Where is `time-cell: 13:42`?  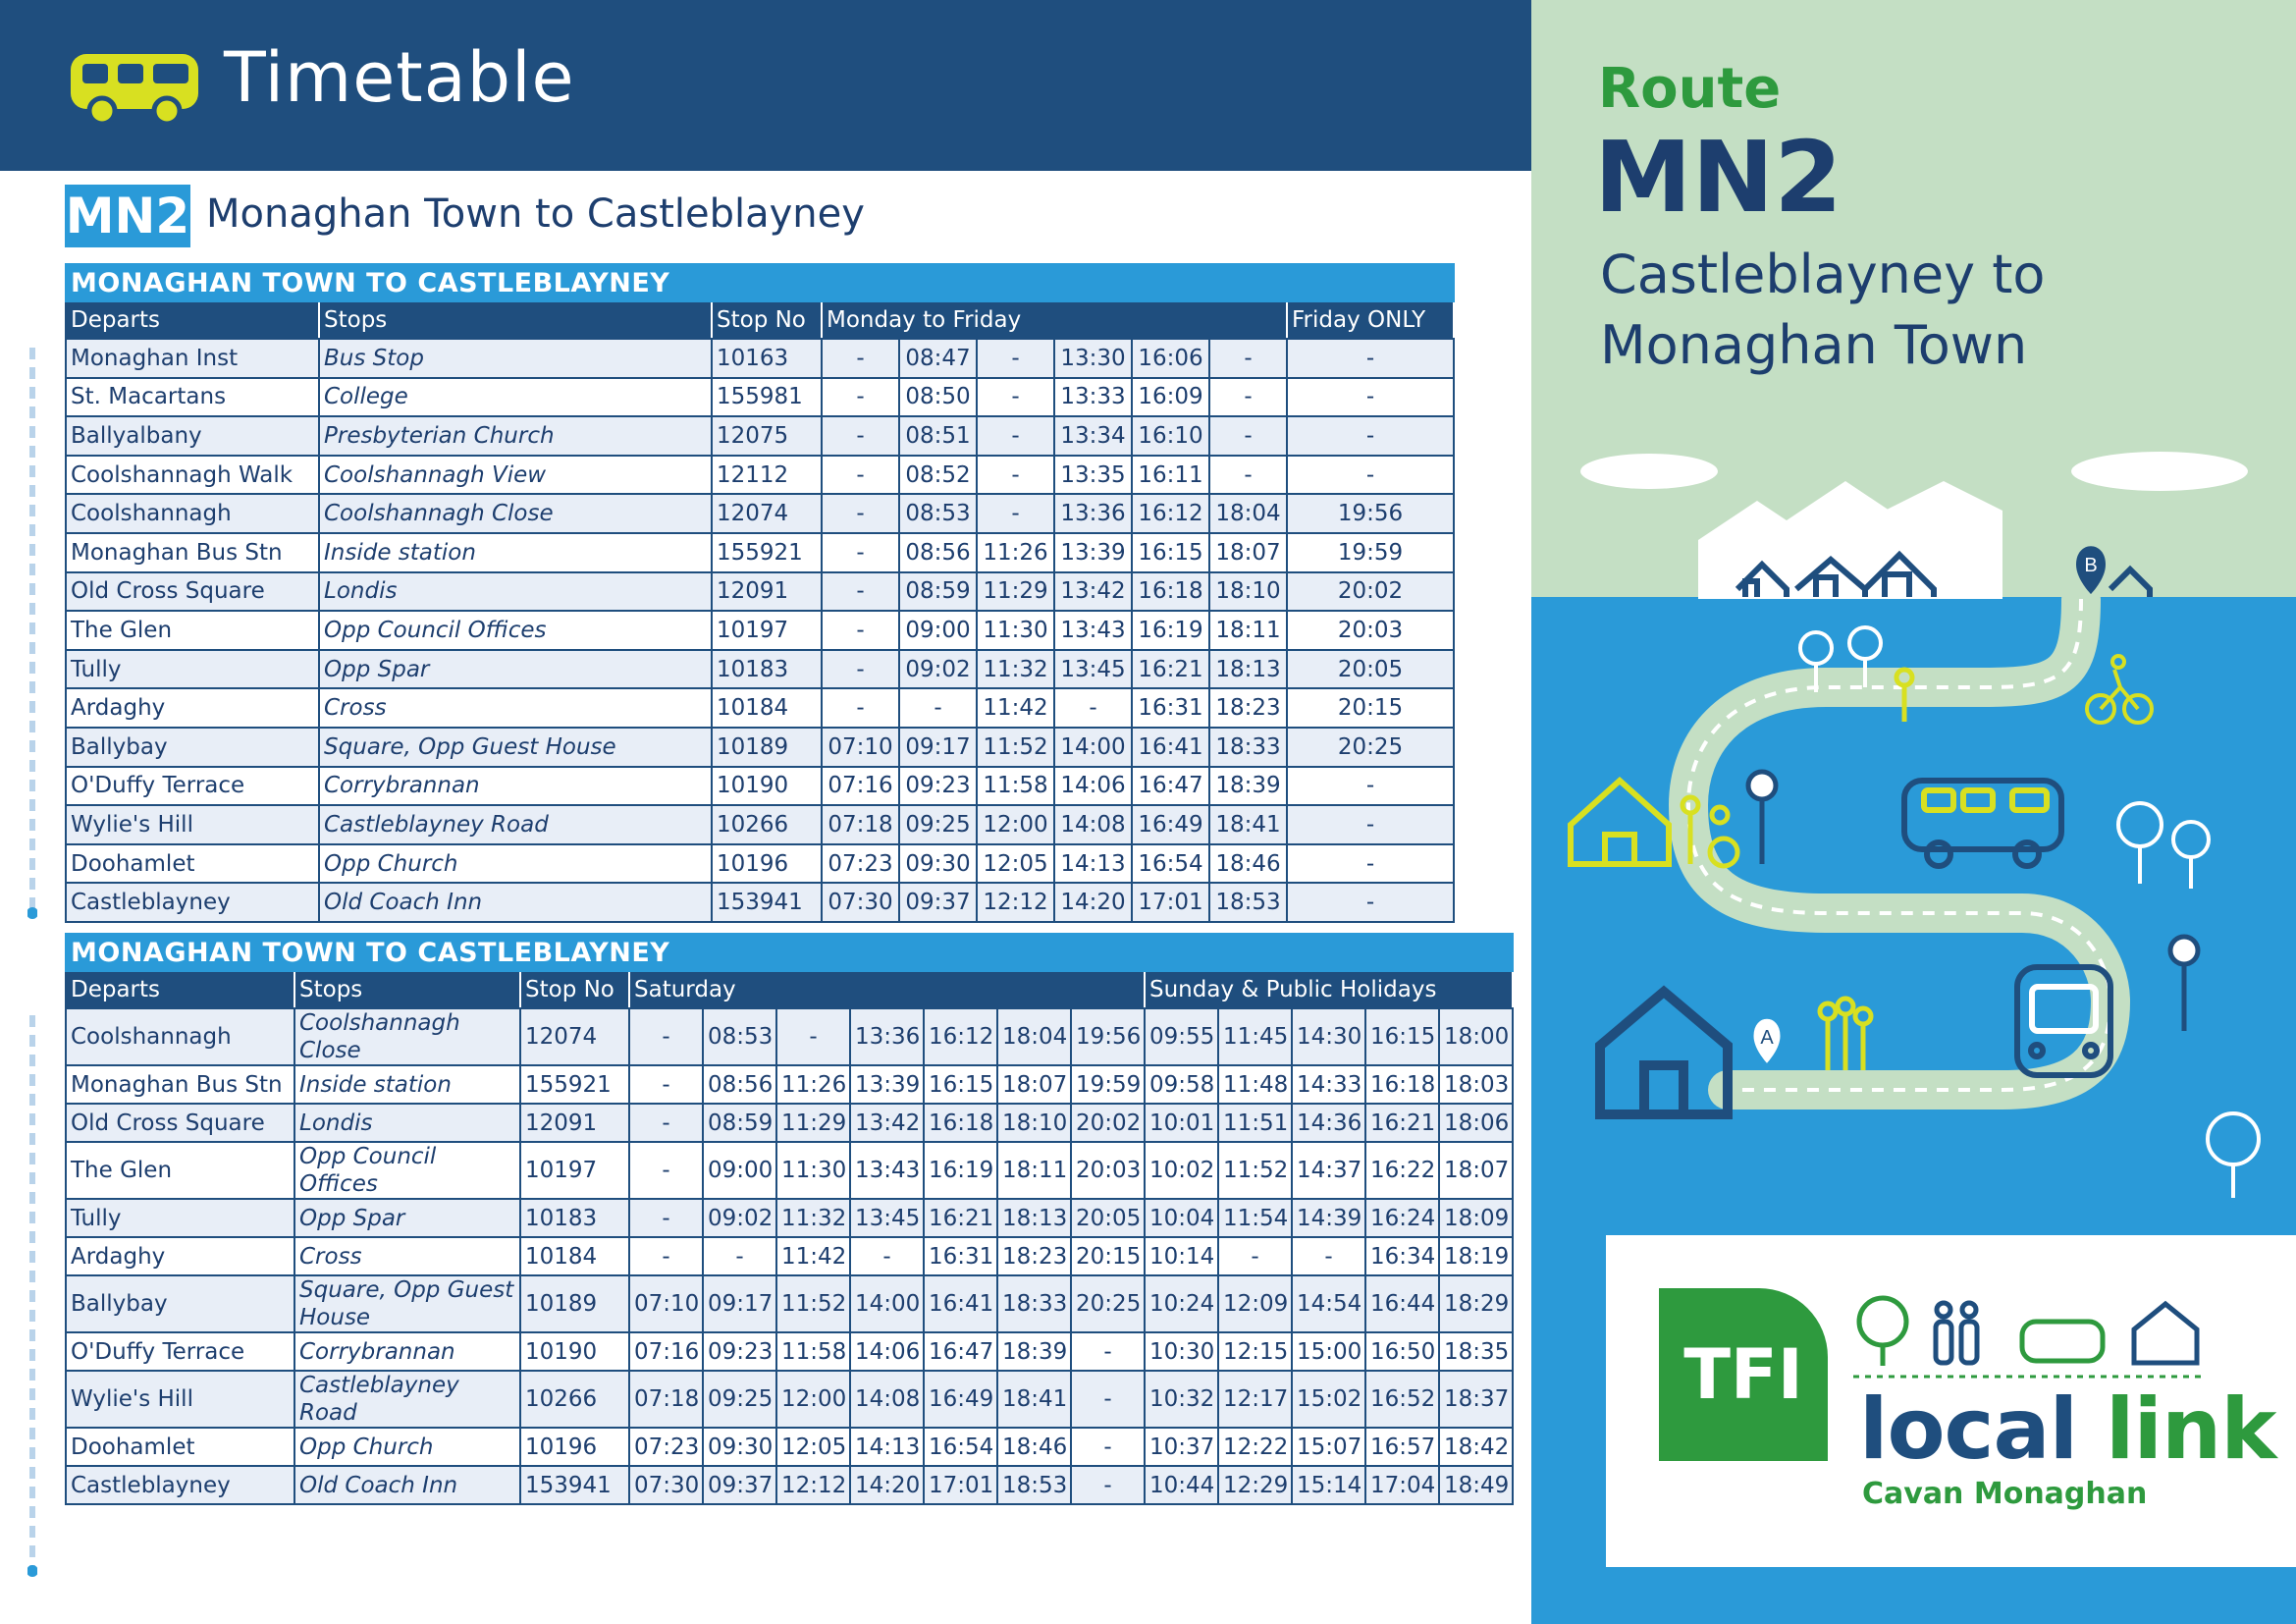 time-cell: 13:42 is located at coordinates (1093, 591).